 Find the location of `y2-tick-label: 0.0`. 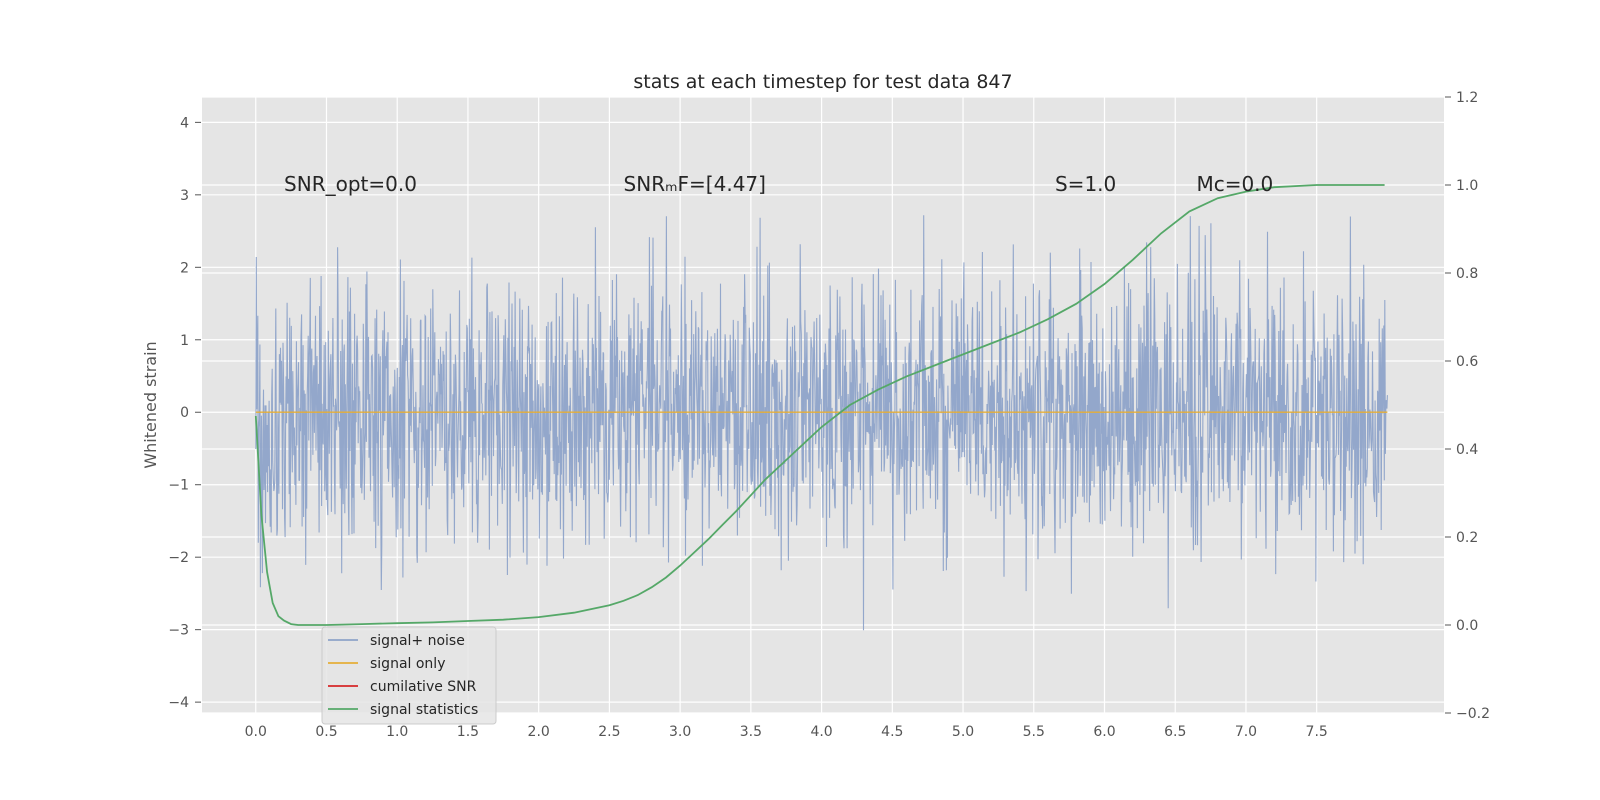

y2-tick-label: 0.0 is located at coordinates (1467, 626).